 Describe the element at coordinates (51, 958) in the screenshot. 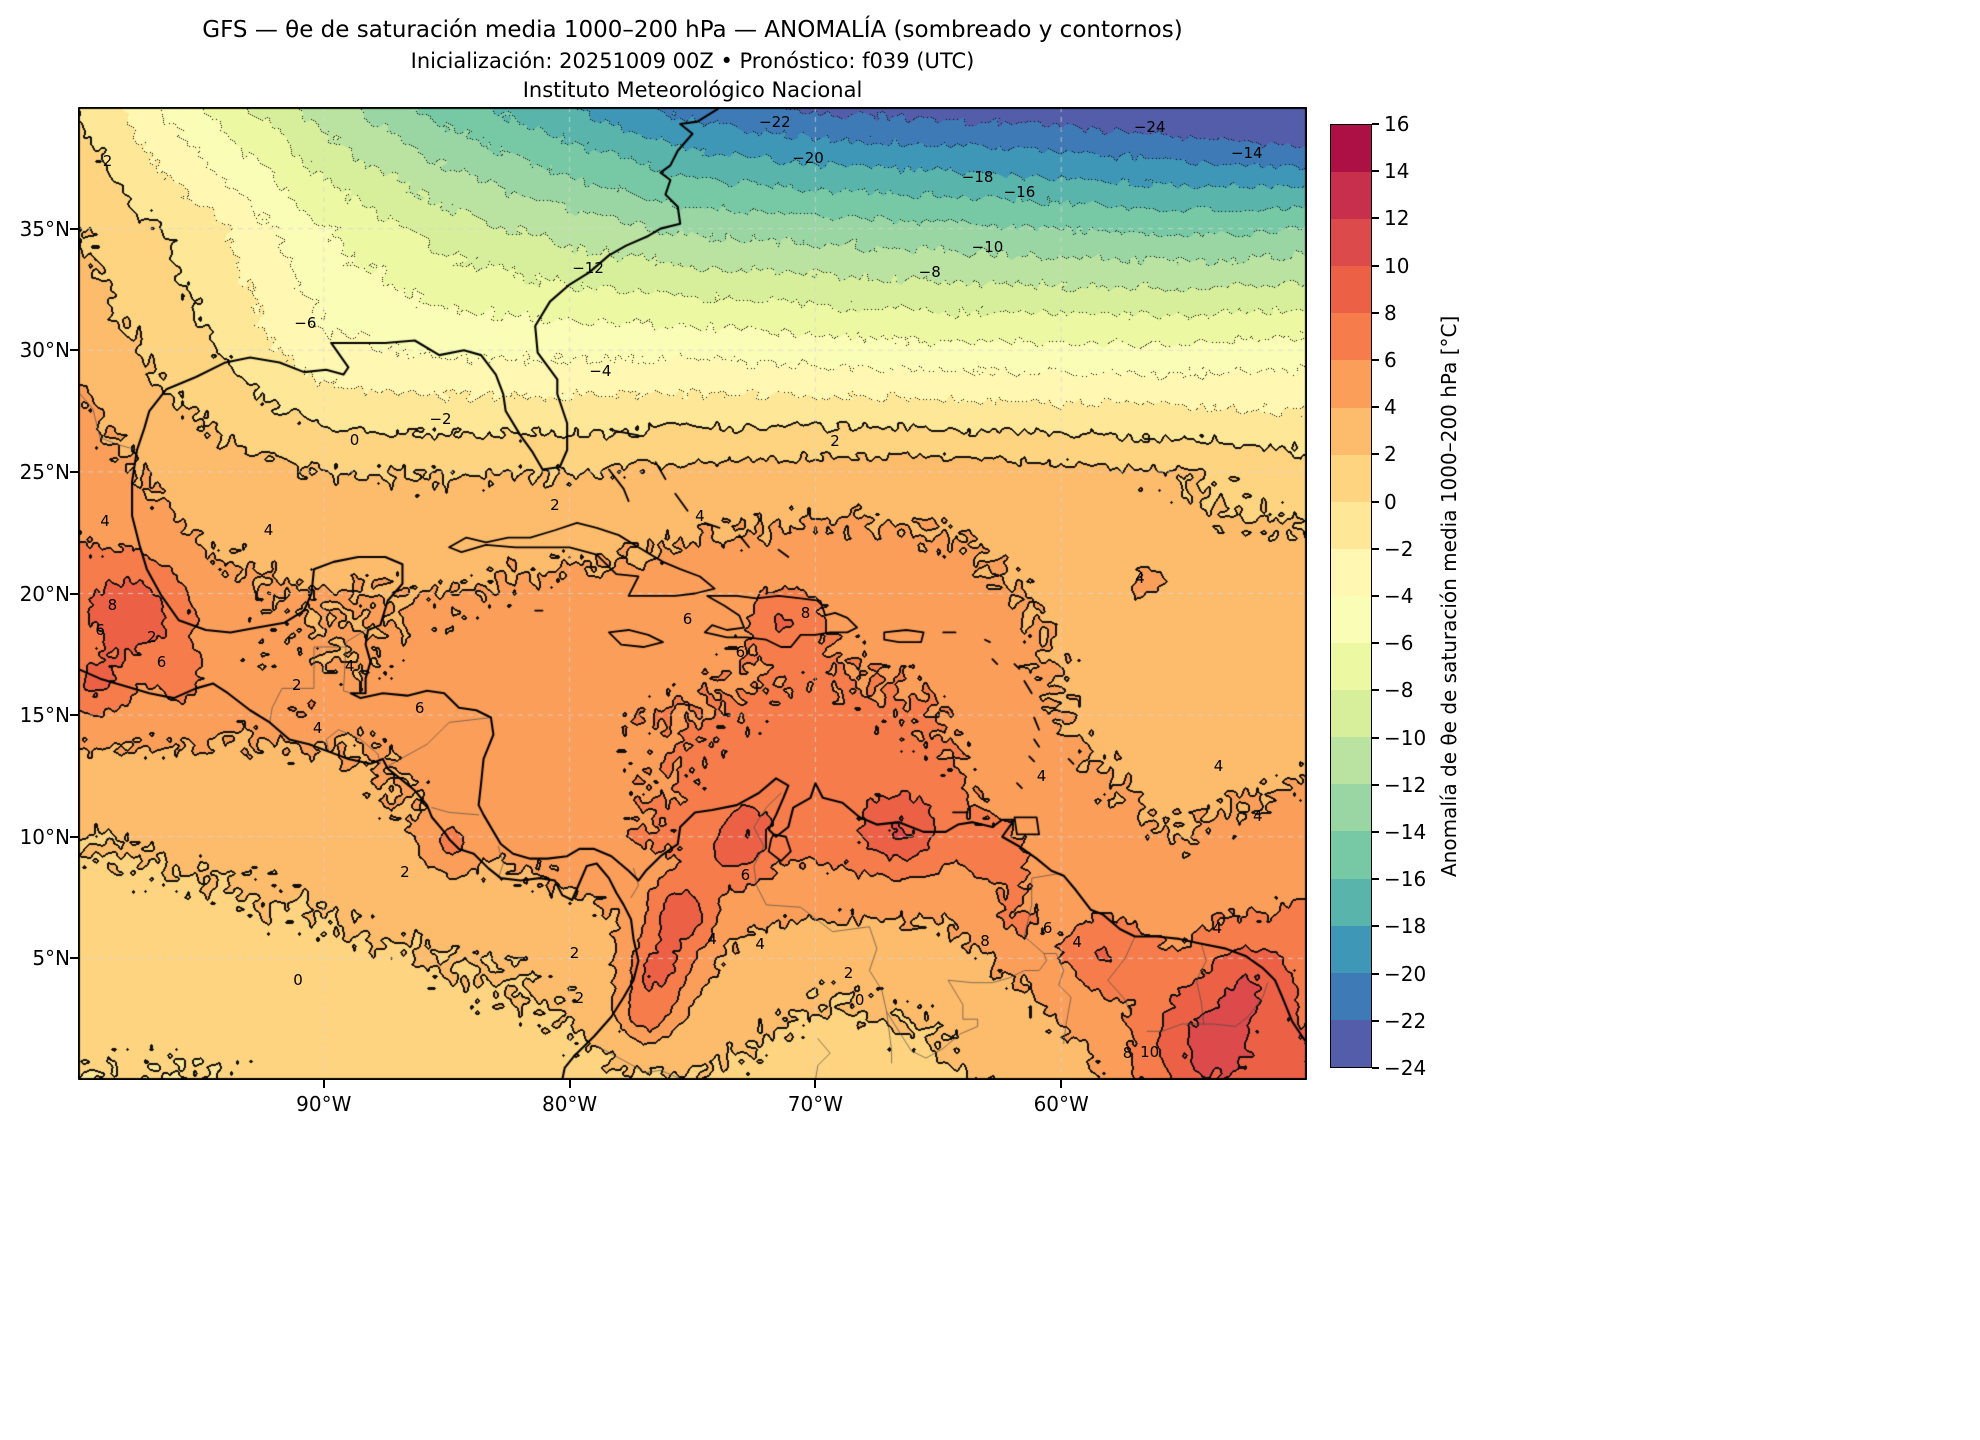

I see `y-tick-label: 5°N` at that location.